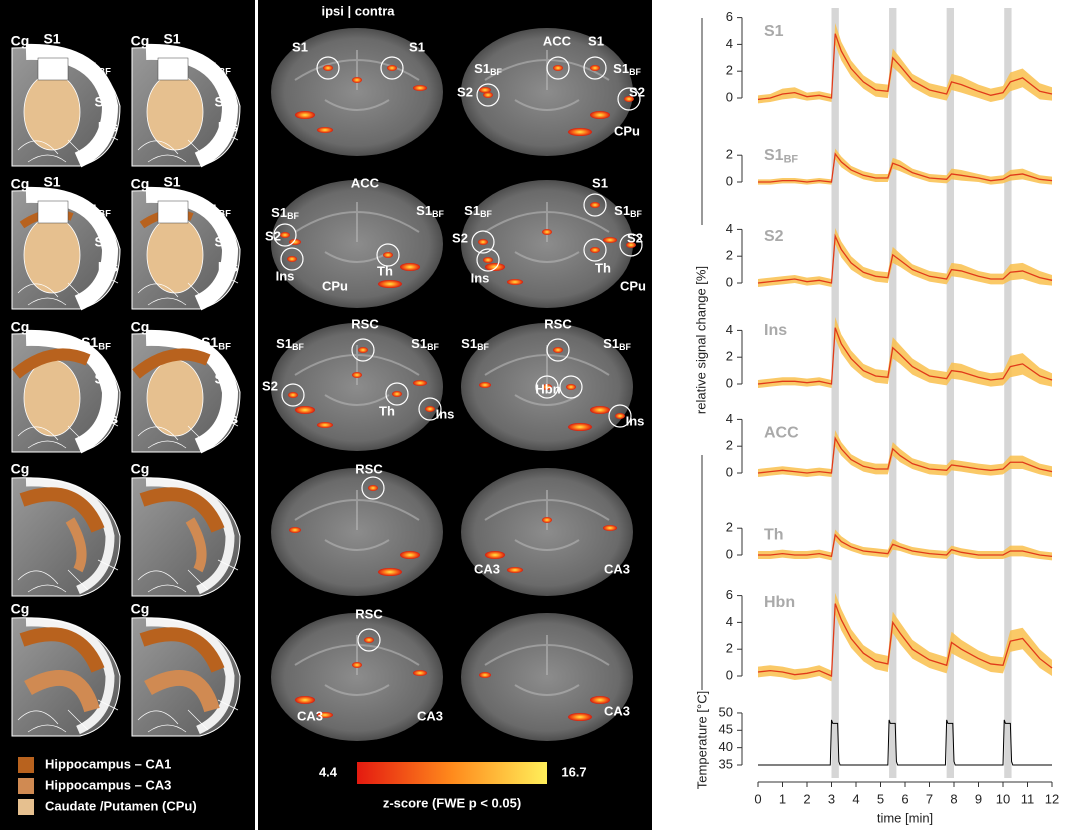  What do you see at coordinates (791, 159) in the screenshot?
I see `panel-name-sub: BF` at bounding box center [791, 159].